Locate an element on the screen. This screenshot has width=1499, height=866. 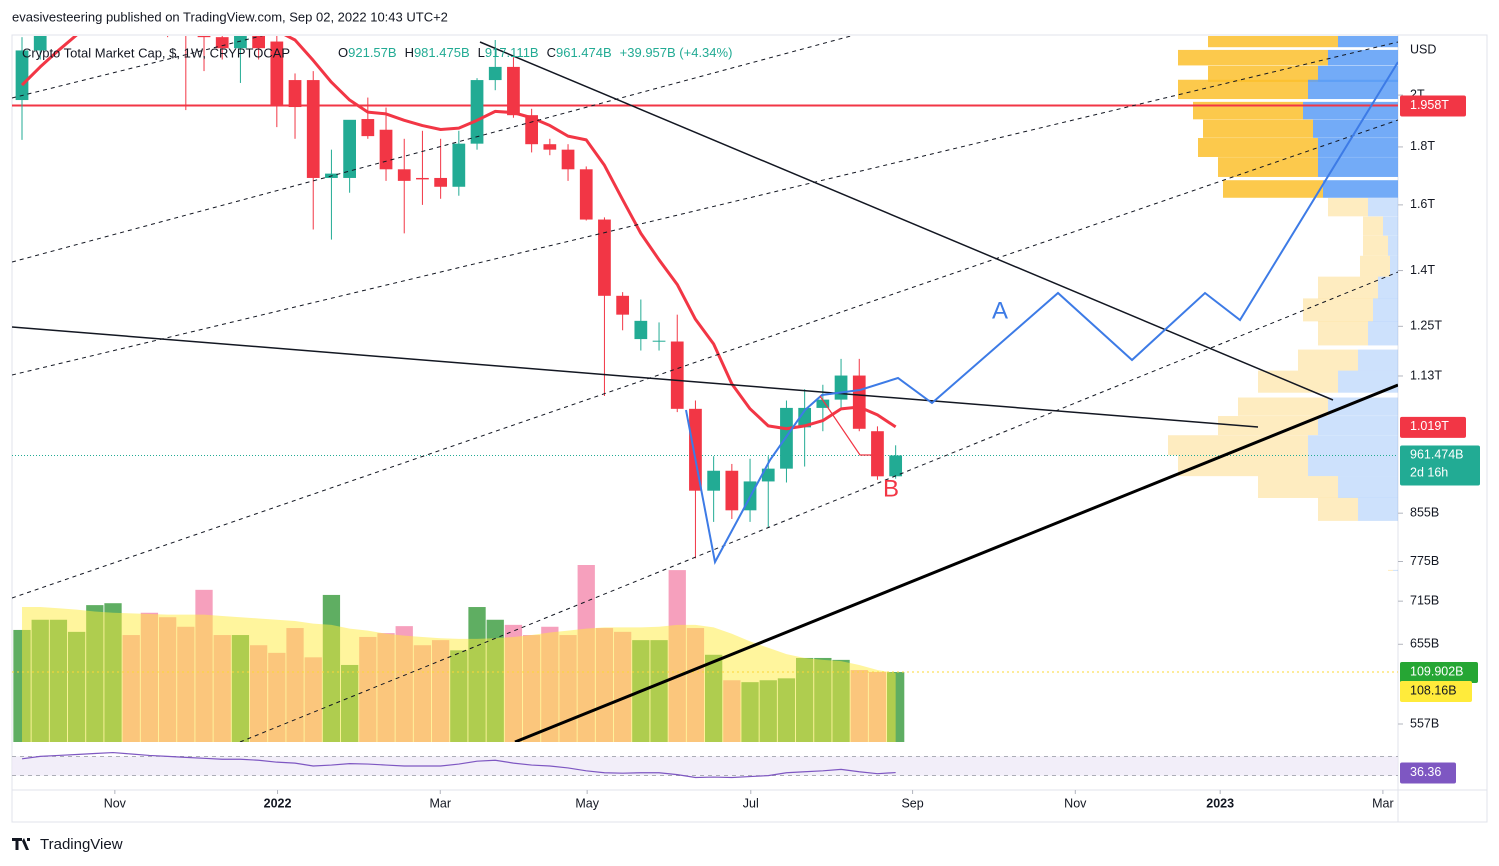
y-tick-label: 1.4T is located at coordinates (1422, 270).